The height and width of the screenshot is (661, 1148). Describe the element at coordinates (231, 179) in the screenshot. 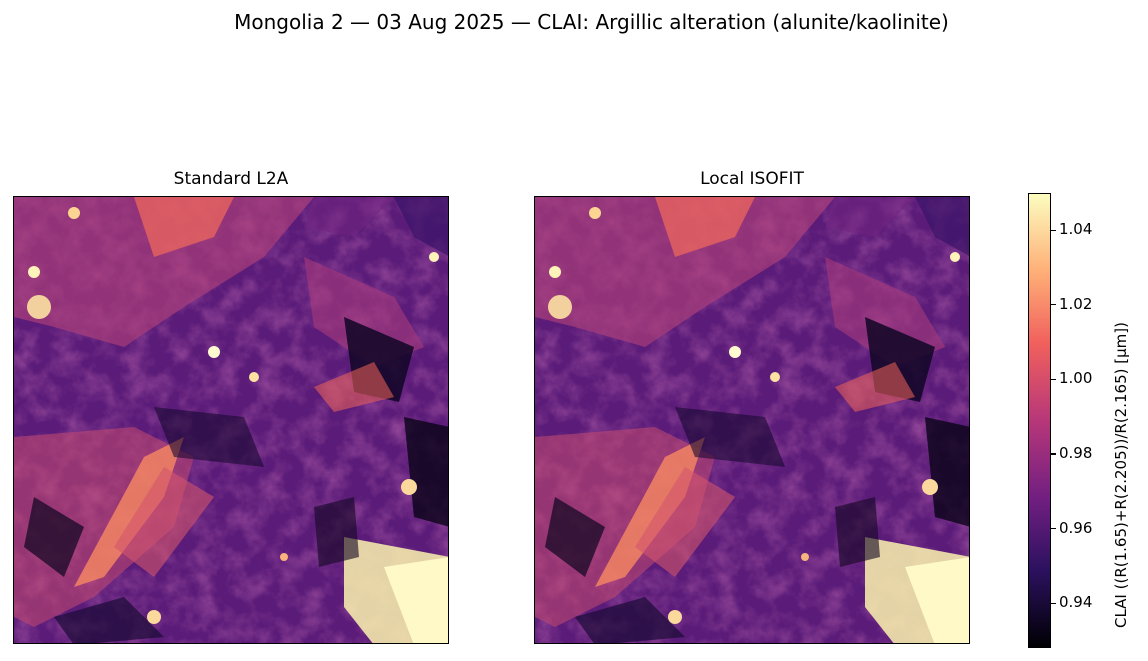

I see `panel-title-standard-l2a: Standard L2A` at that location.